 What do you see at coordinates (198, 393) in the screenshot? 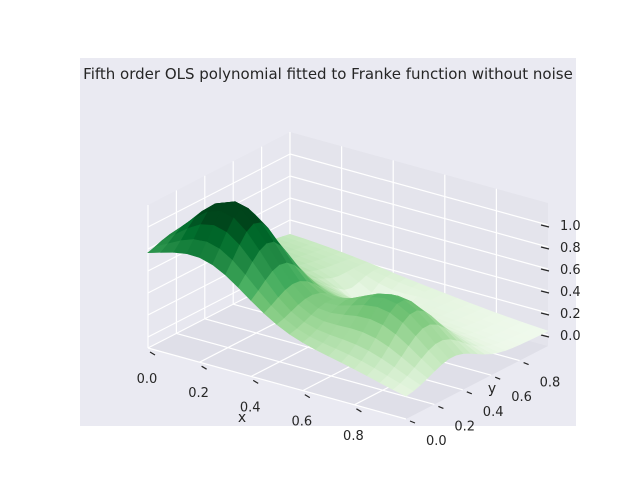
I see `x-tick-label: 0.2` at bounding box center [198, 393].